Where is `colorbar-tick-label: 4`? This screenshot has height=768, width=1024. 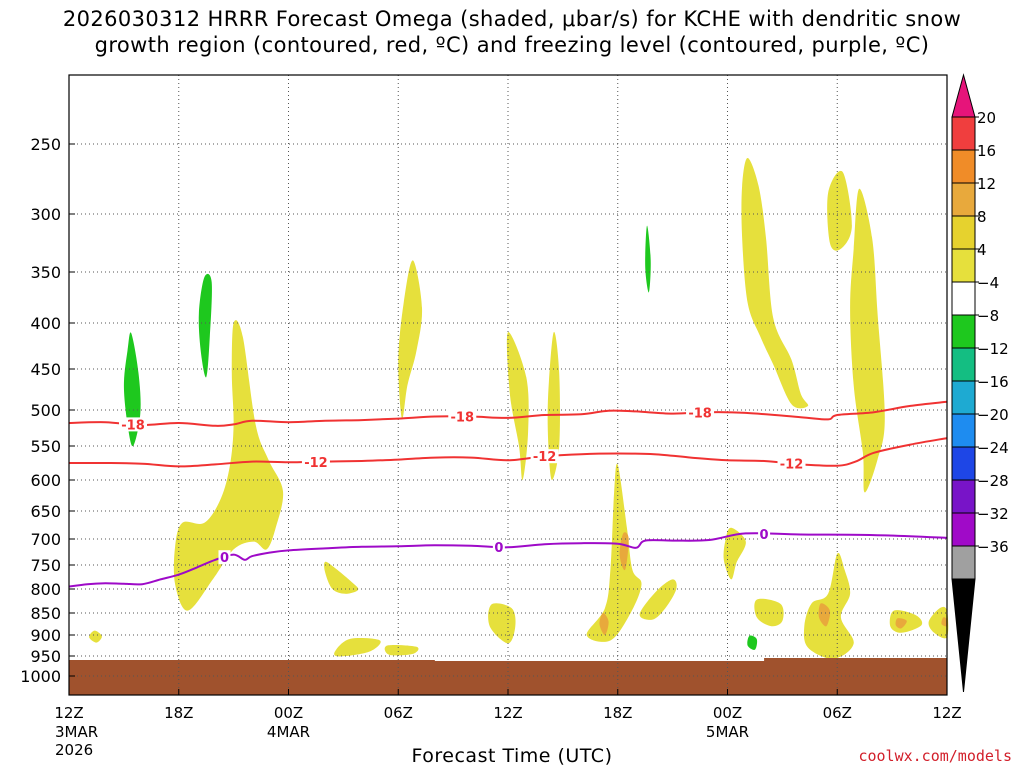
colorbar-tick-label: 4 is located at coordinates (982, 250).